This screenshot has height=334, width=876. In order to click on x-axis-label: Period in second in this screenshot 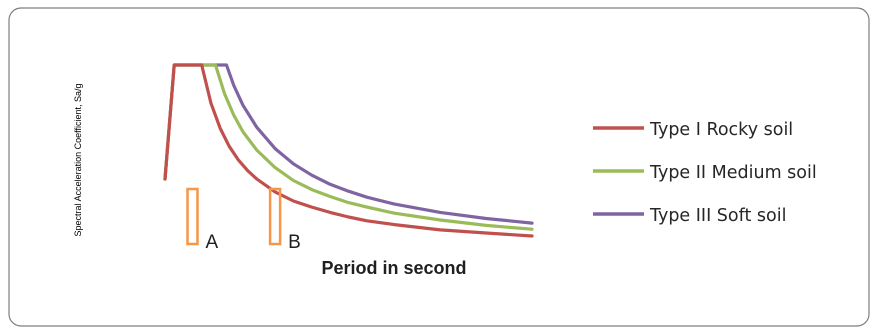, I will do `click(393, 268)`.